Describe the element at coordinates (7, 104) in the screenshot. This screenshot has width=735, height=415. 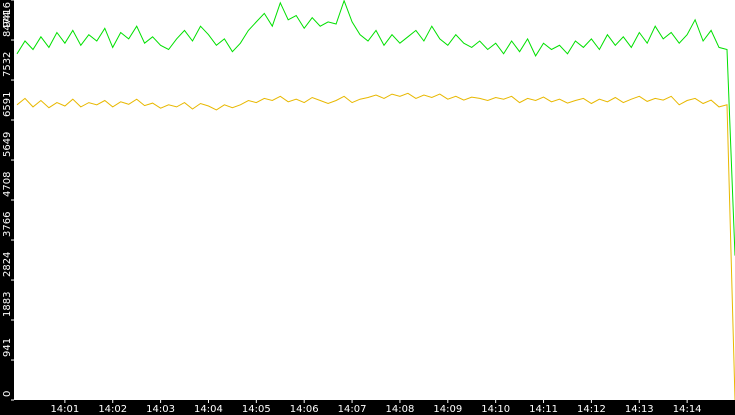
I see `y-tick-label: 6591` at that location.